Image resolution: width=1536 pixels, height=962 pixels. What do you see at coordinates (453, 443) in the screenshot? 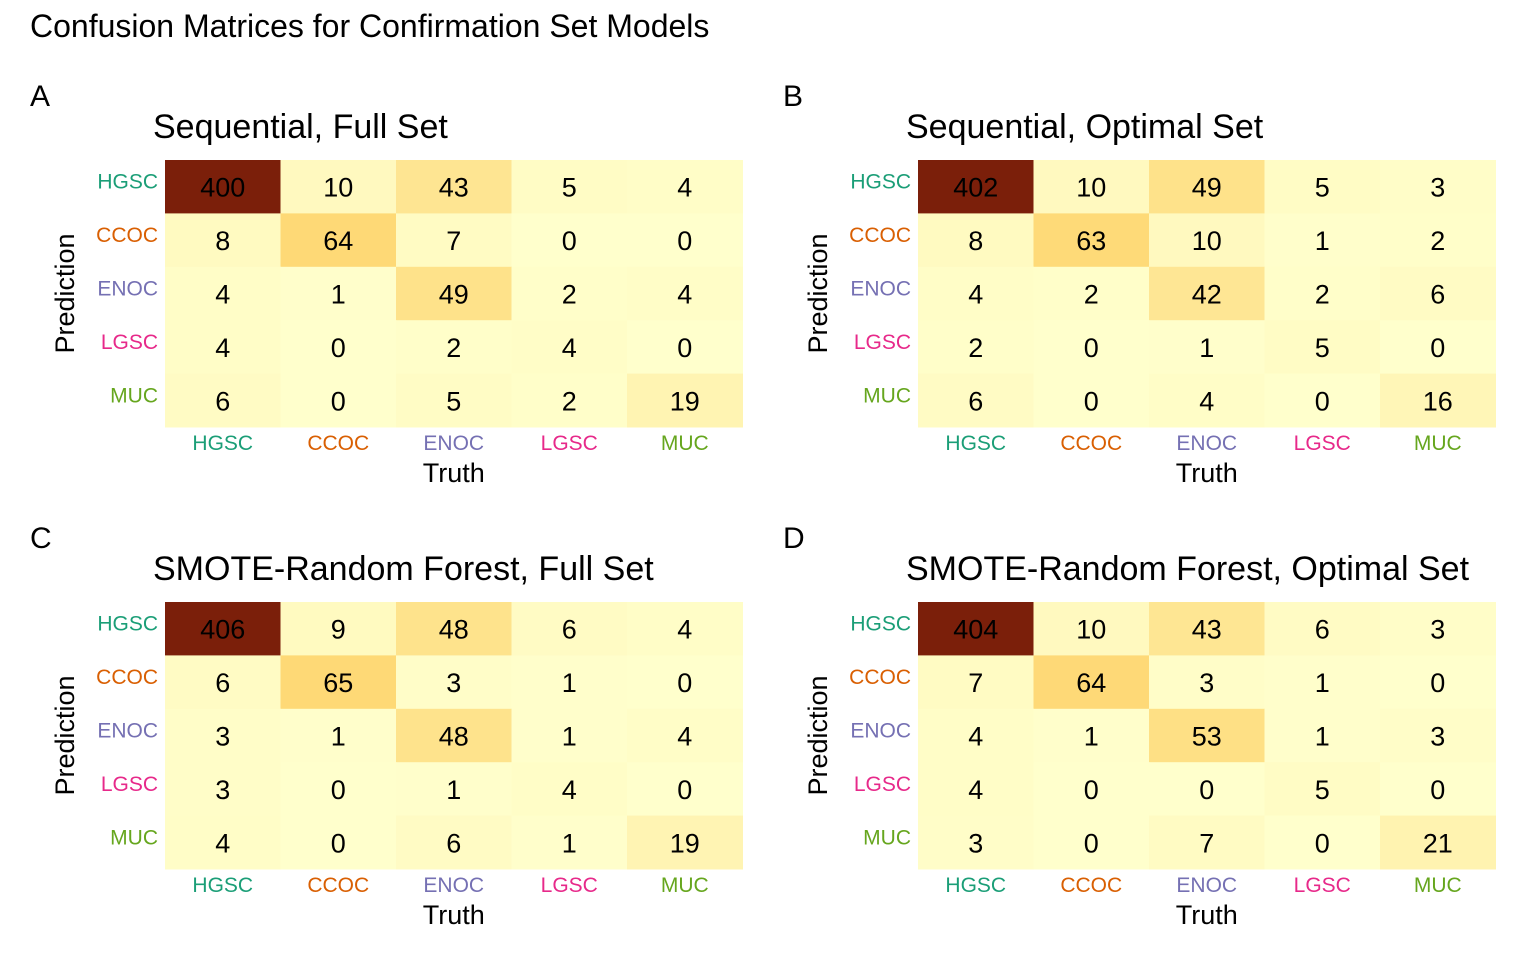
I see `x-tick-label: ENOC` at bounding box center [453, 443].